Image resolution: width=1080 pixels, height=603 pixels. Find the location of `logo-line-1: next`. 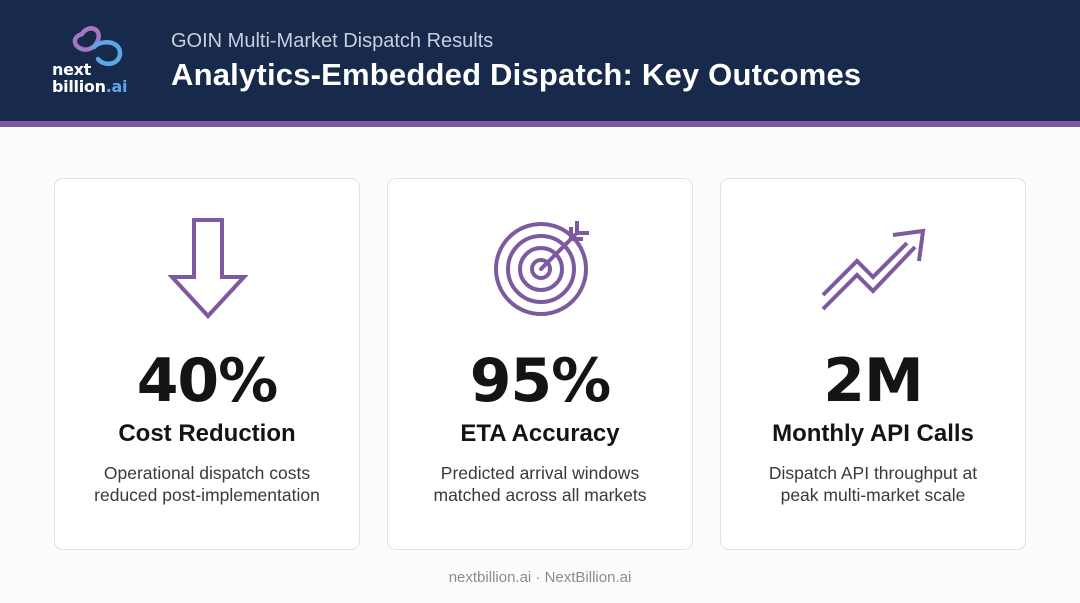

logo-line-1: next is located at coordinates (72, 69).